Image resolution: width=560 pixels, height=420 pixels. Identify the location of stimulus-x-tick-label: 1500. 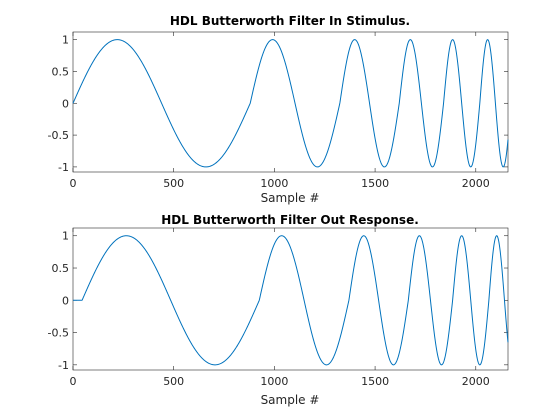
(375, 183).